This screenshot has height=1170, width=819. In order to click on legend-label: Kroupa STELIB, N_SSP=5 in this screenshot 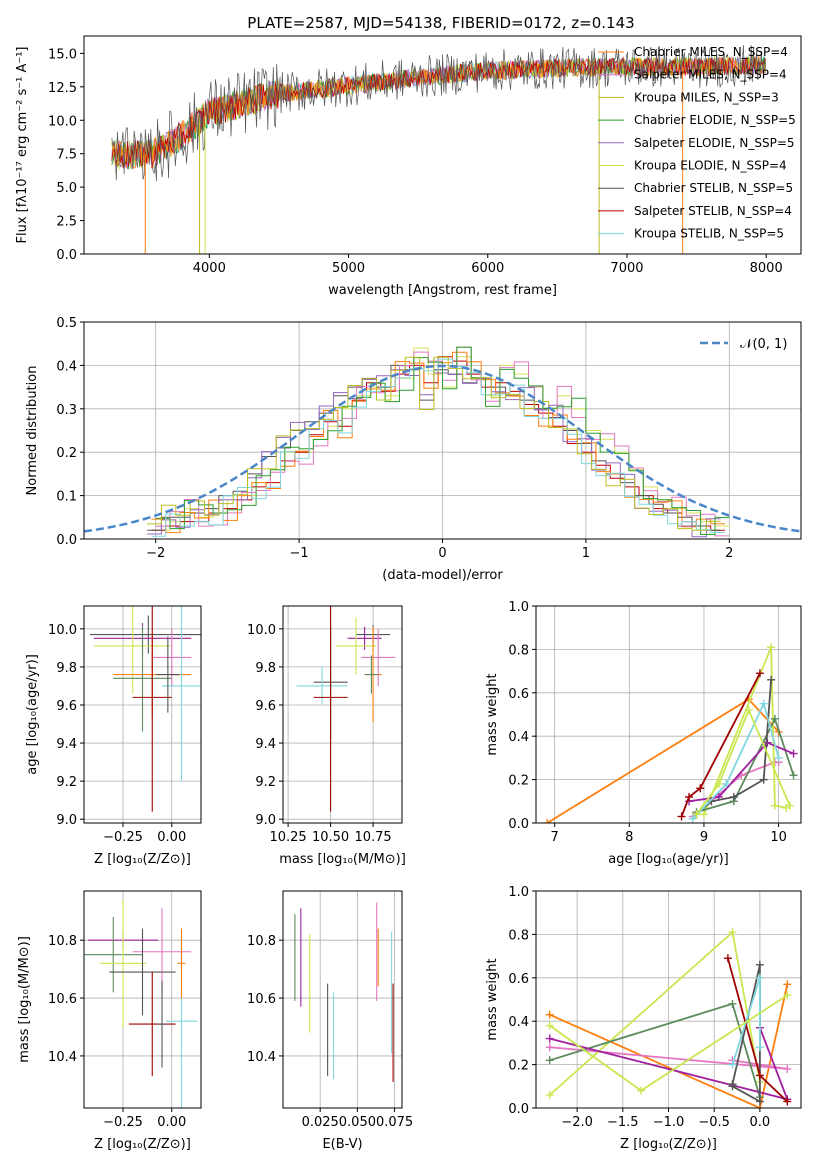, I will do `click(709, 234)`.